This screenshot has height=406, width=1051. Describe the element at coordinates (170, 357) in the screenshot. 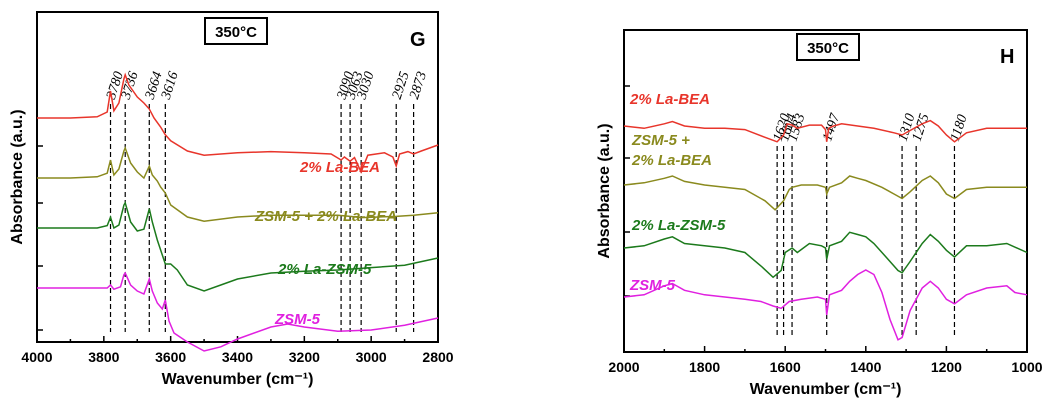

I see `x-tick-label: 3600` at that location.